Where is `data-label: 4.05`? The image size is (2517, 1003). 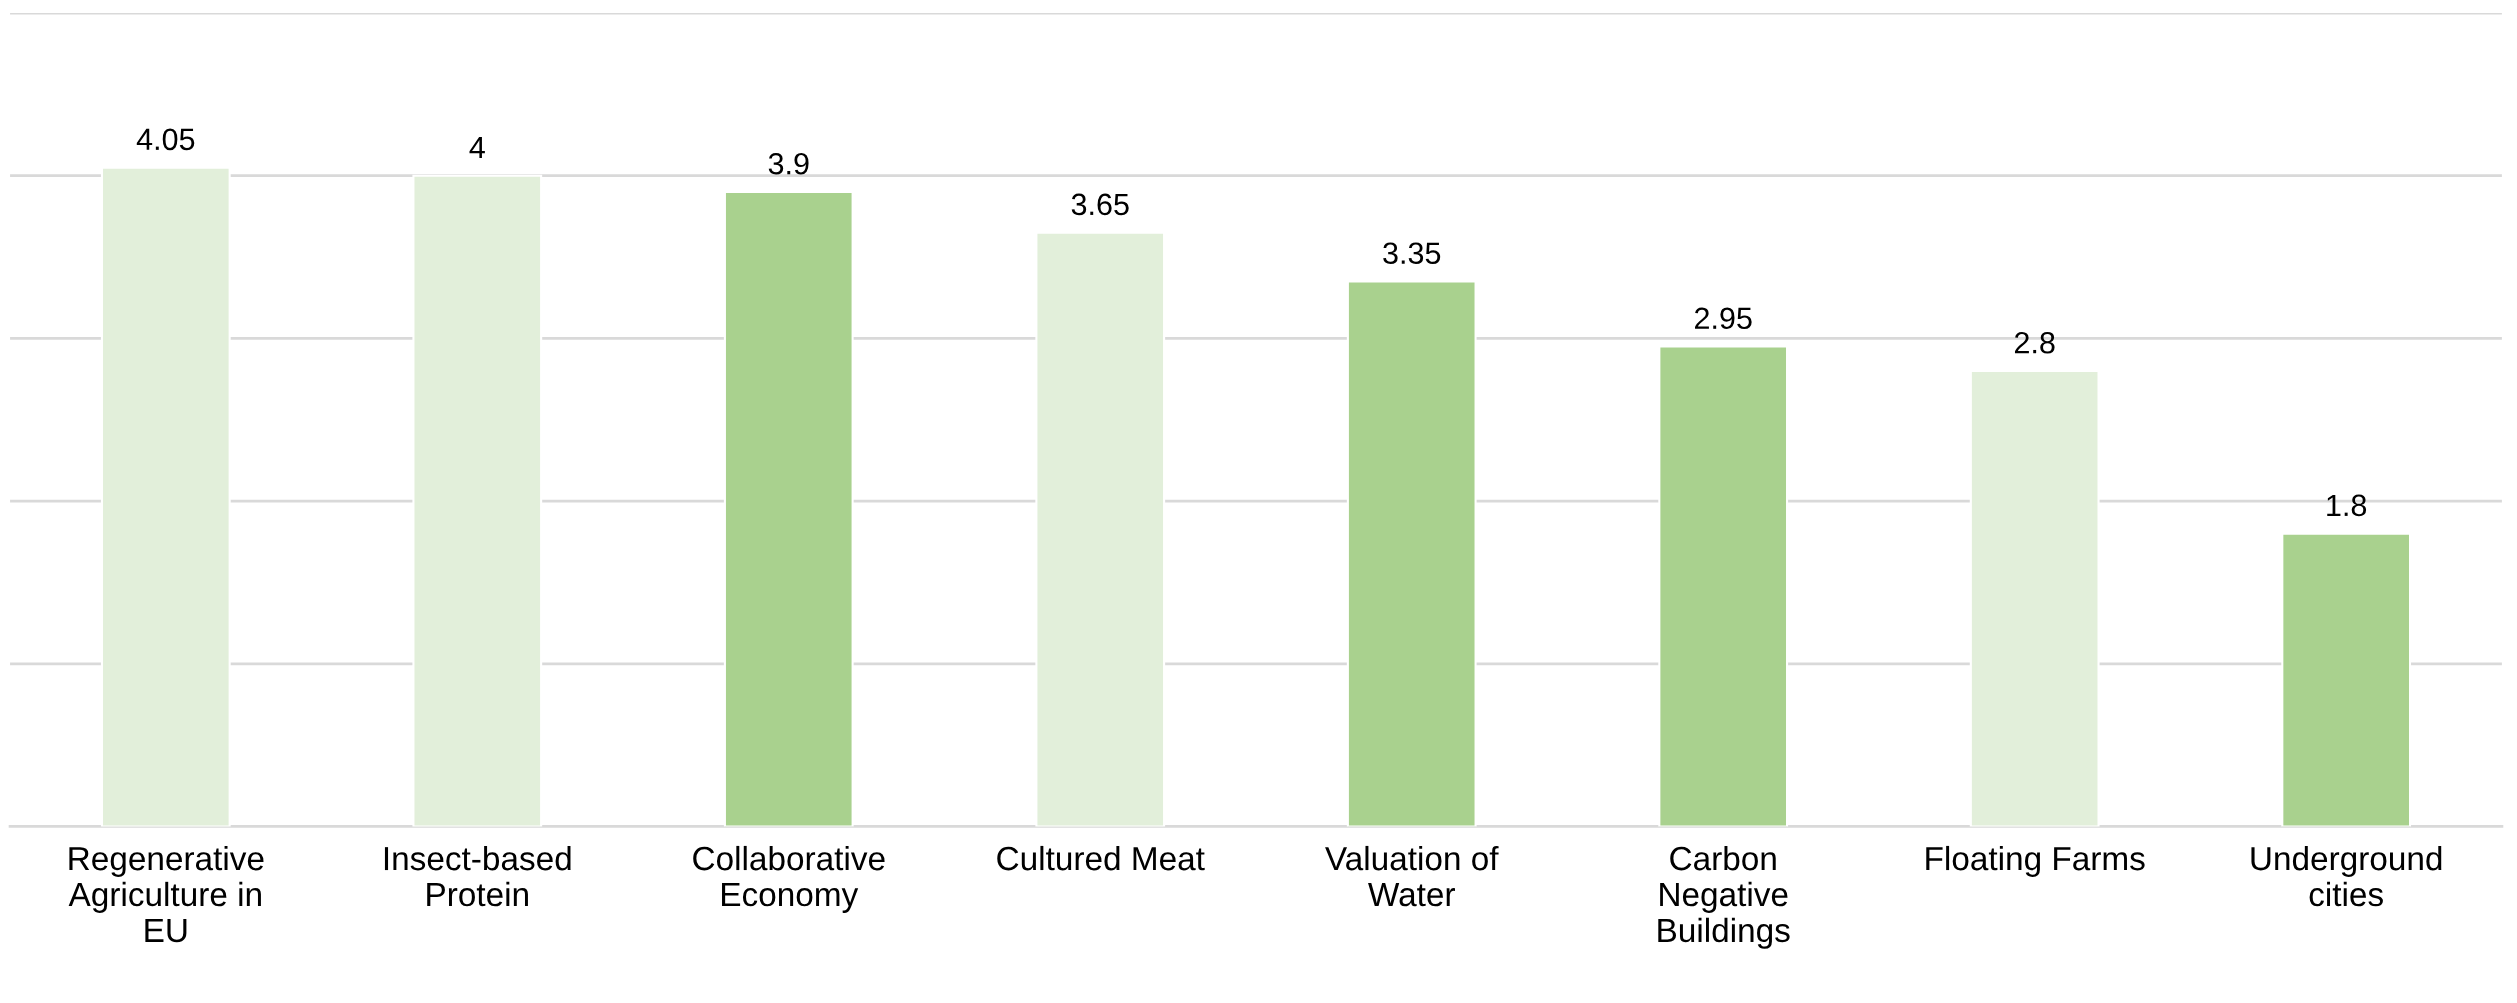 data-label: 4.05 is located at coordinates (165, 139).